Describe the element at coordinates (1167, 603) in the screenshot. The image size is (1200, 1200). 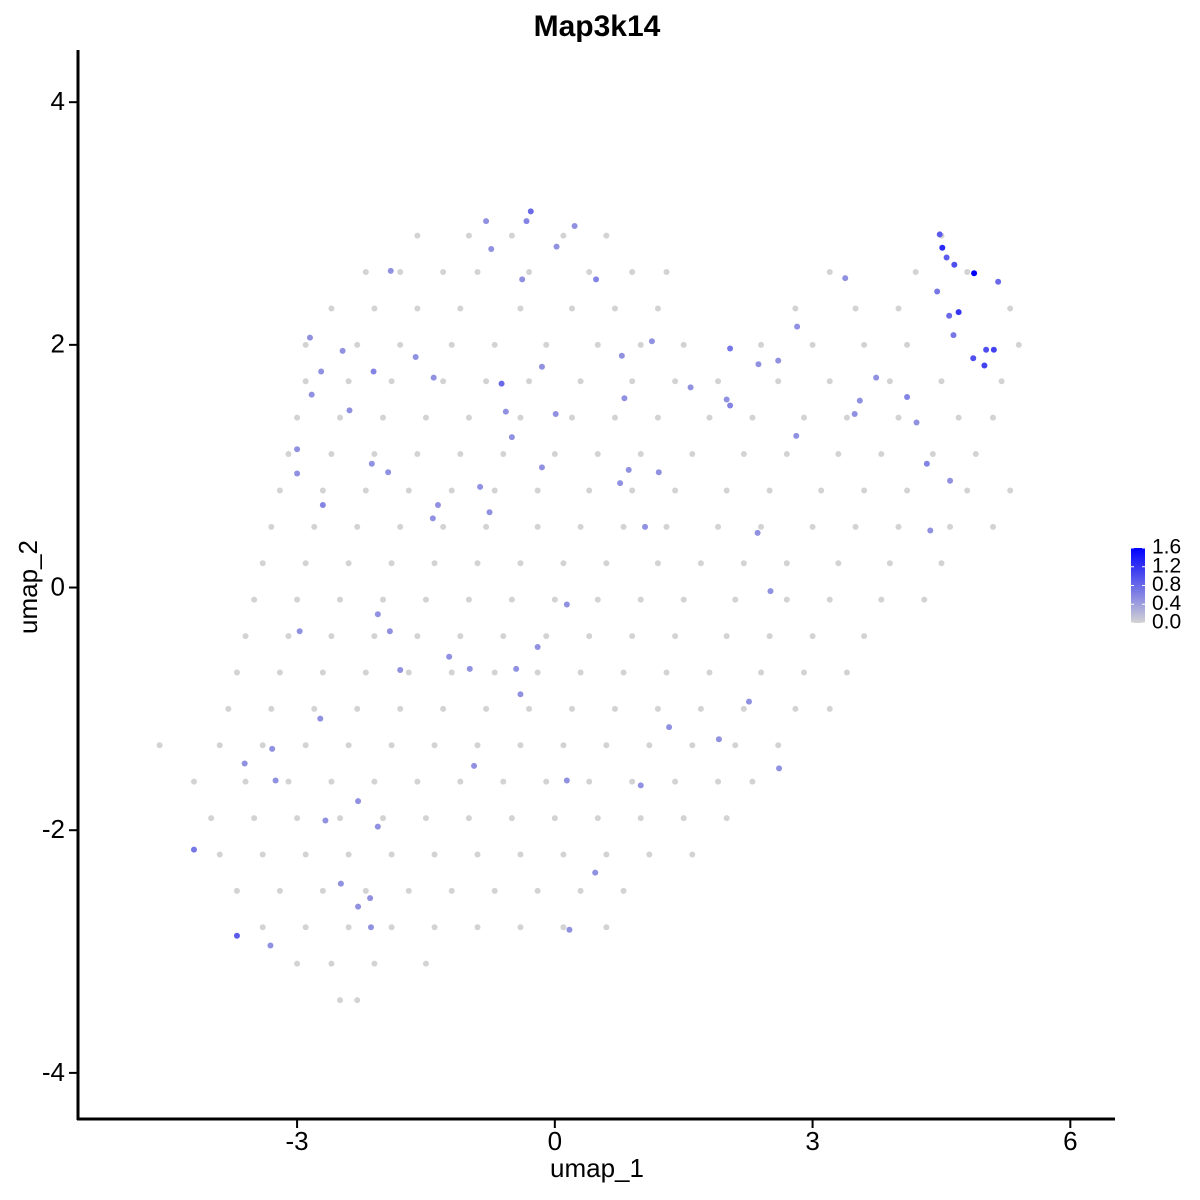
I see `colorbar-tick-label: 0.4` at that location.